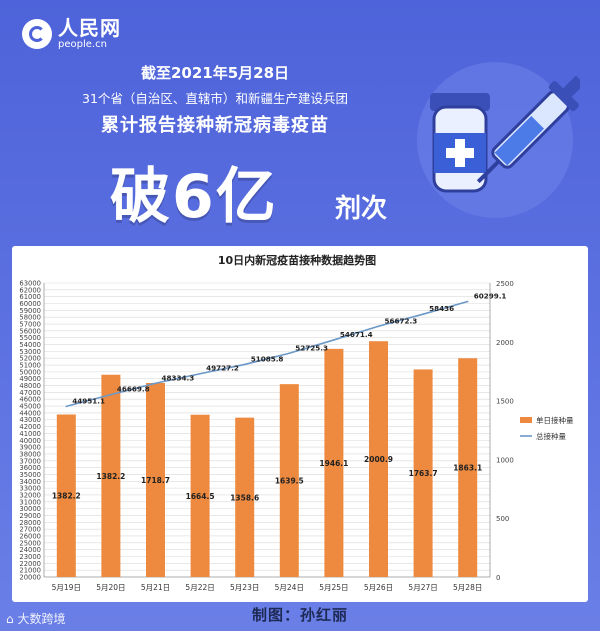 This screenshot has height=631, width=600. I want to click on left-axis-tick-label: 21000, so click(30, 571).